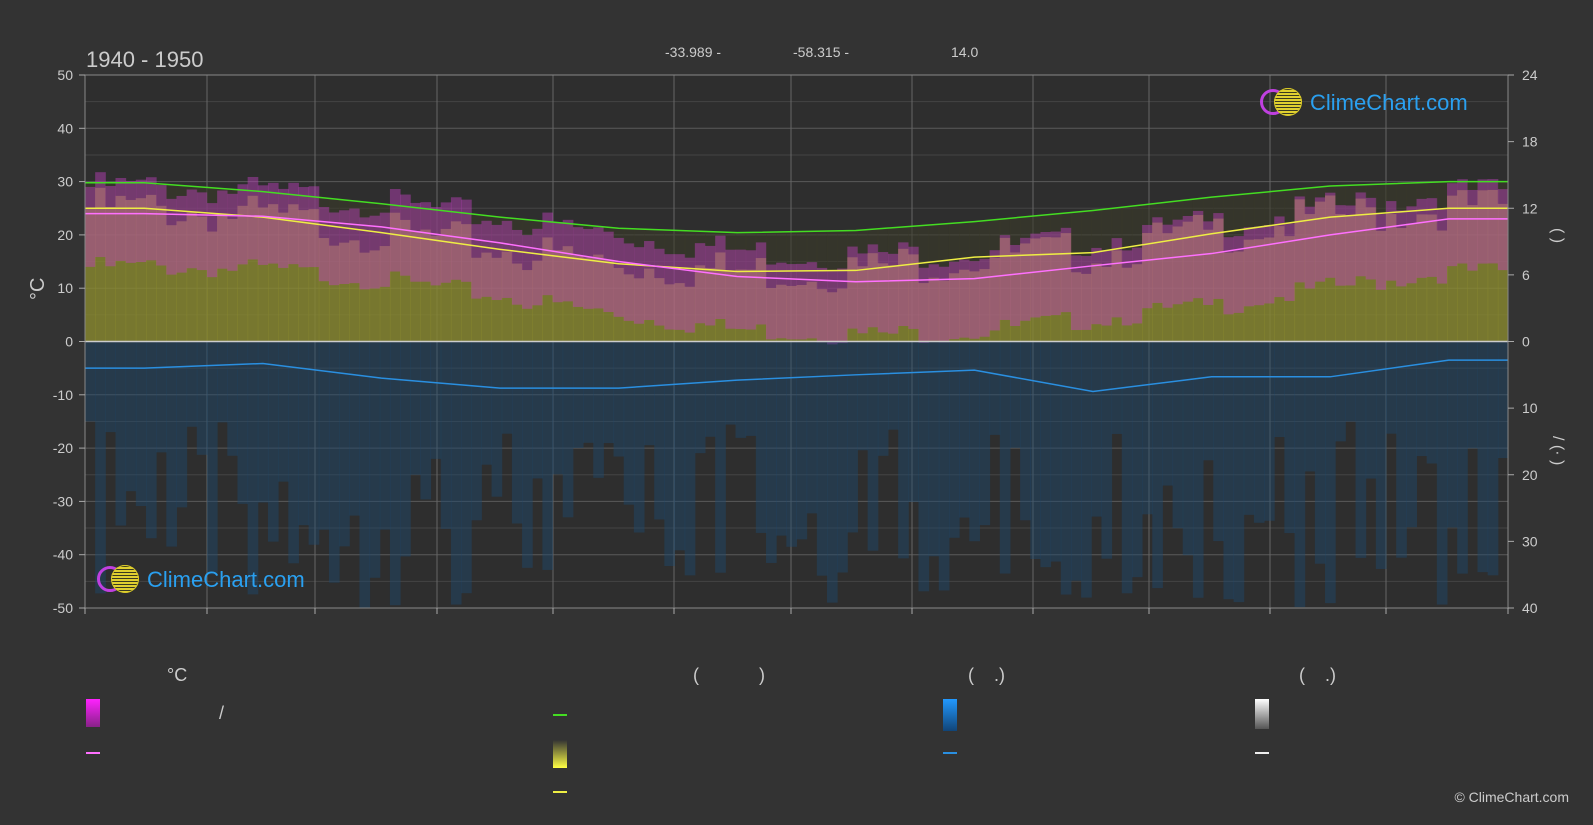  What do you see at coordinates (65, 75) in the screenshot?
I see `left-tick-label: 50` at bounding box center [65, 75].